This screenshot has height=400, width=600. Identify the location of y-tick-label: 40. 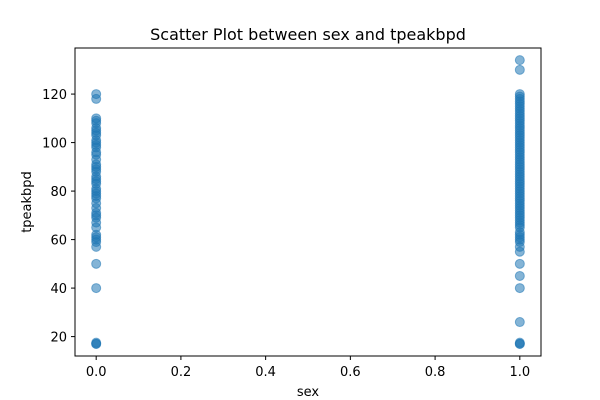
(58, 289).